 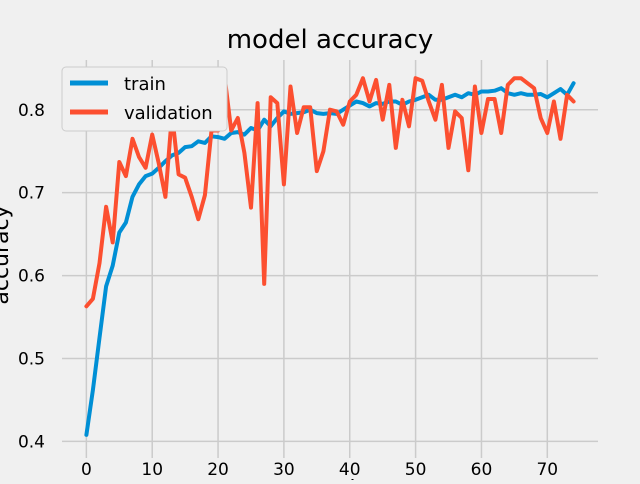 What do you see at coordinates (86, 470) in the screenshot?
I see `x-tick-label: 0` at bounding box center [86, 470].